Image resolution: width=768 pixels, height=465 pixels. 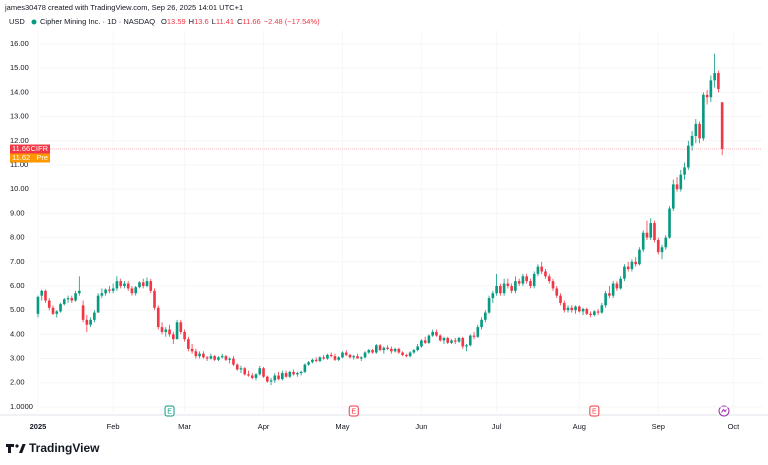 I want to click on x-tick-label: 2025, so click(x=38, y=426).